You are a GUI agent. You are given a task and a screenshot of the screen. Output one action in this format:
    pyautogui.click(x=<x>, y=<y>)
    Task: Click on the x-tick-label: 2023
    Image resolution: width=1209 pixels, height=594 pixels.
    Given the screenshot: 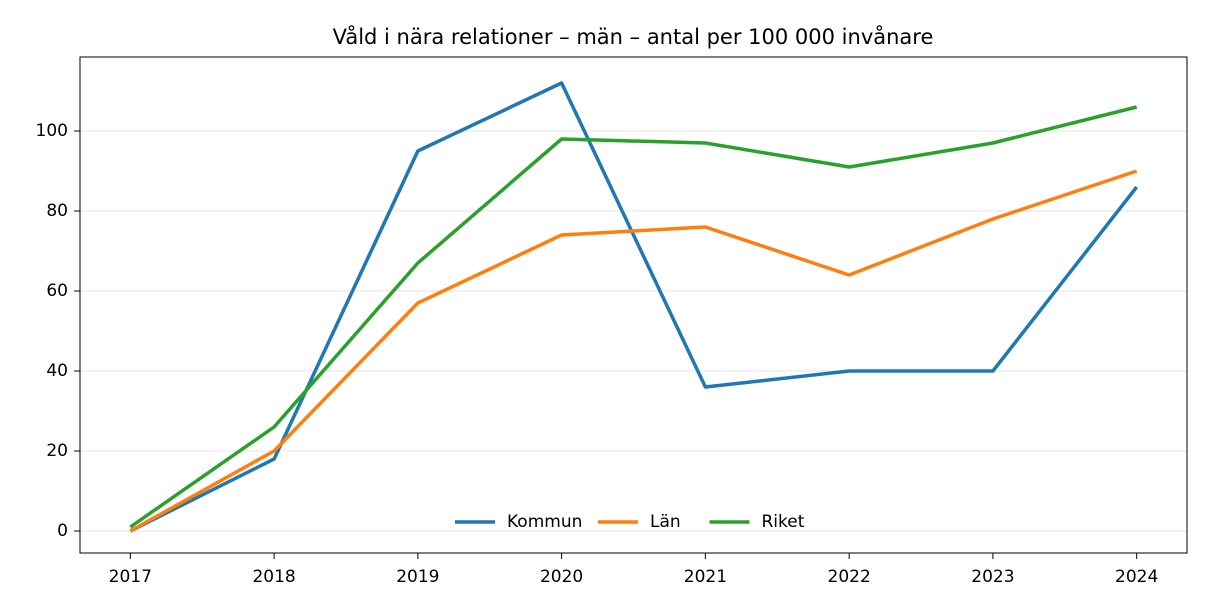 What is the action you would take?
    pyautogui.click(x=992, y=577)
    